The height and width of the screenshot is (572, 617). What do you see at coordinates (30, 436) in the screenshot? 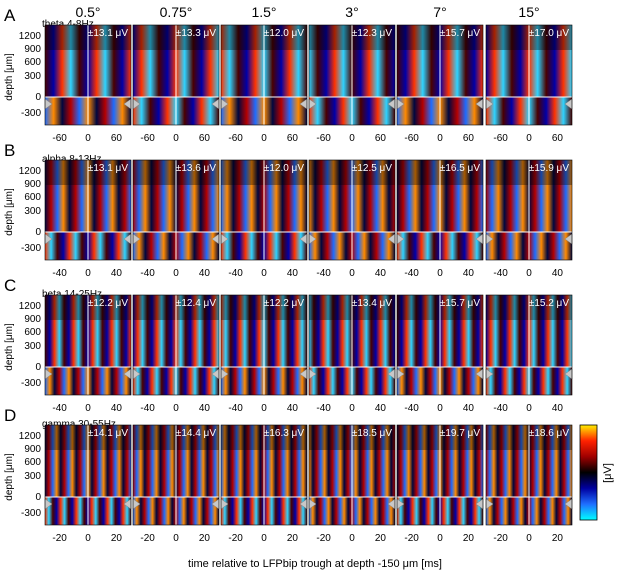
I see `y-tick-label: 1200` at bounding box center [30, 436].